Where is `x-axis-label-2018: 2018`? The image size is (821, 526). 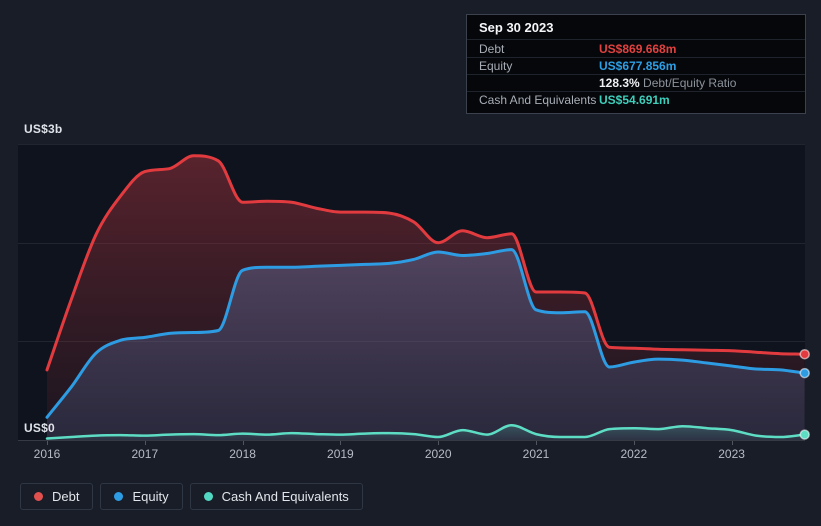 x-axis-label-2018: 2018 is located at coordinates (242, 454).